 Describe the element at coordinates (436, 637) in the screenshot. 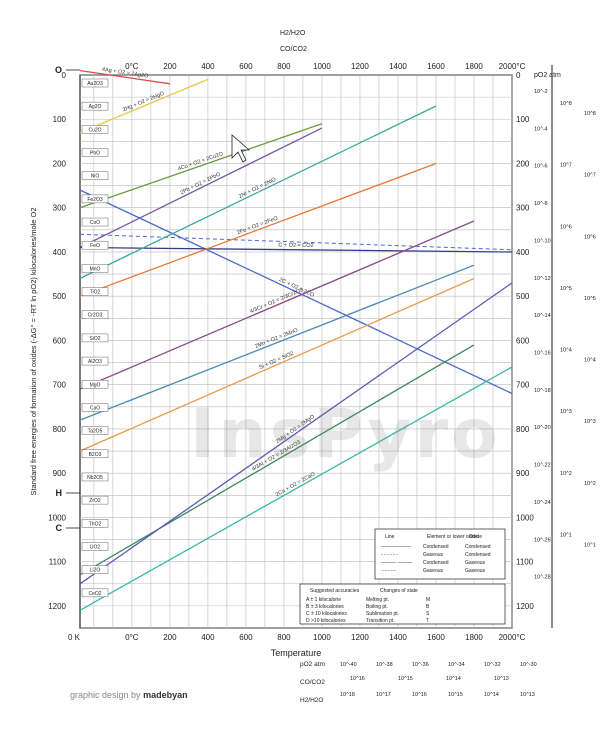

I see `x-tick-bottom: 1600` at that location.